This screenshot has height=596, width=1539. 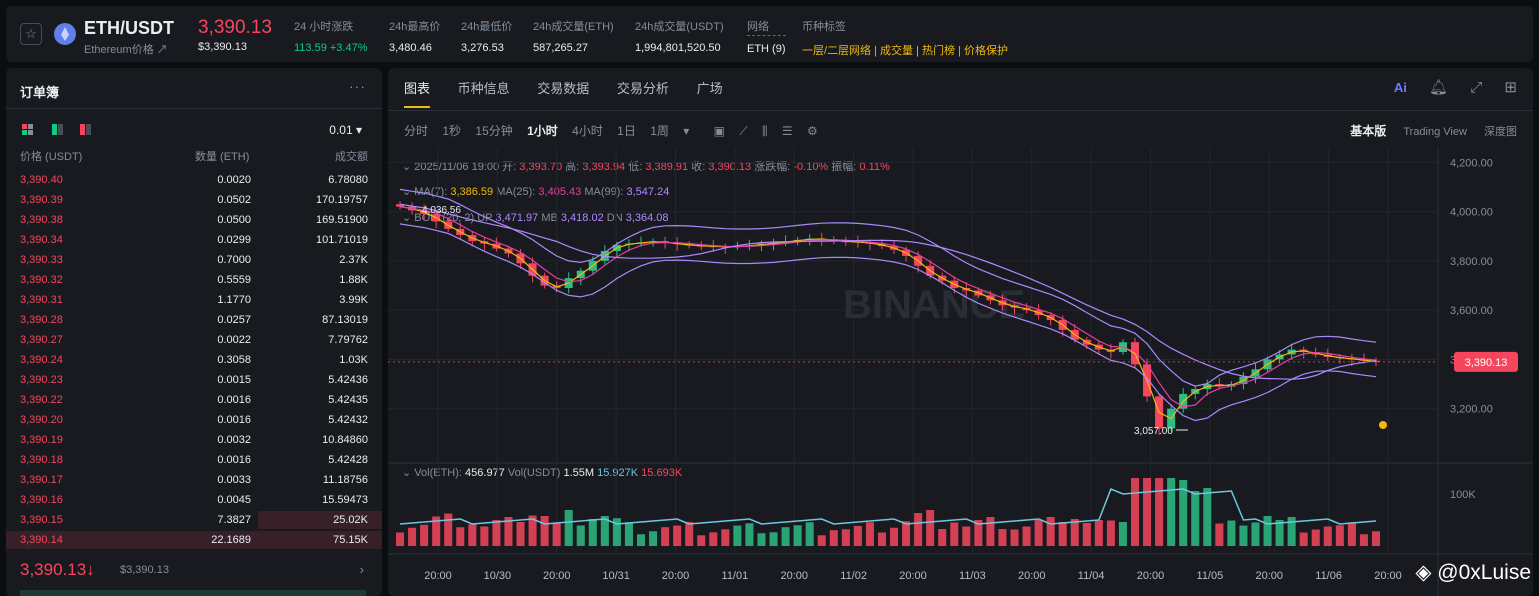 I want to click on ai-icon: Ai, so click(x=1400, y=87).